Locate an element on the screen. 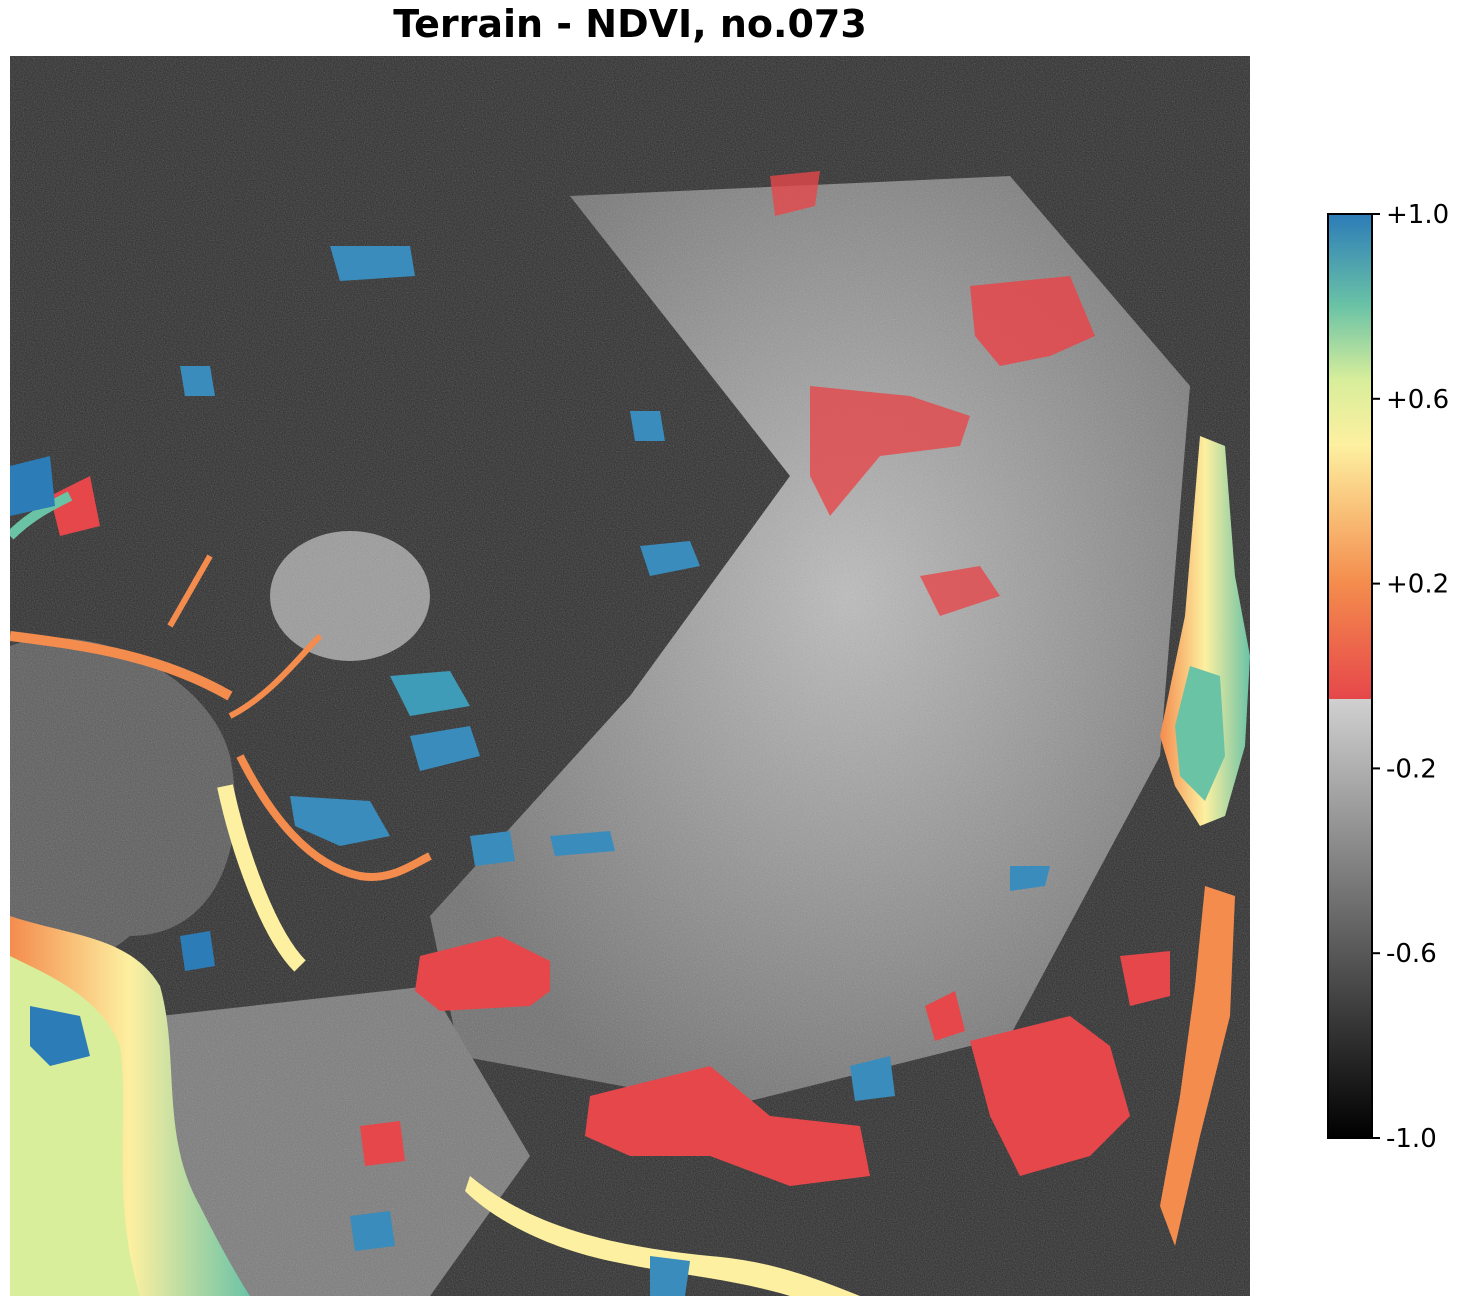  colorbar-tick-label: +0.6 is located at coordinates (1417, 400).